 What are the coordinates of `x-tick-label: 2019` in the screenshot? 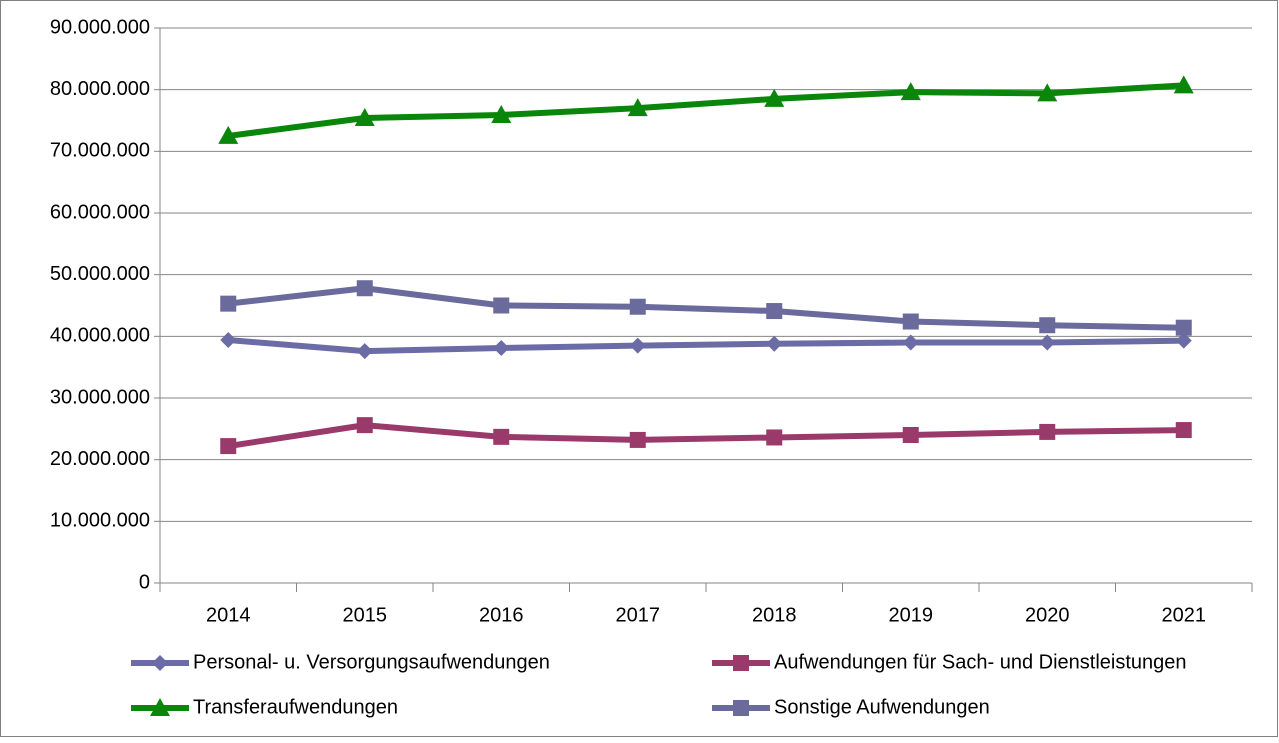 It's located at (911, 615).